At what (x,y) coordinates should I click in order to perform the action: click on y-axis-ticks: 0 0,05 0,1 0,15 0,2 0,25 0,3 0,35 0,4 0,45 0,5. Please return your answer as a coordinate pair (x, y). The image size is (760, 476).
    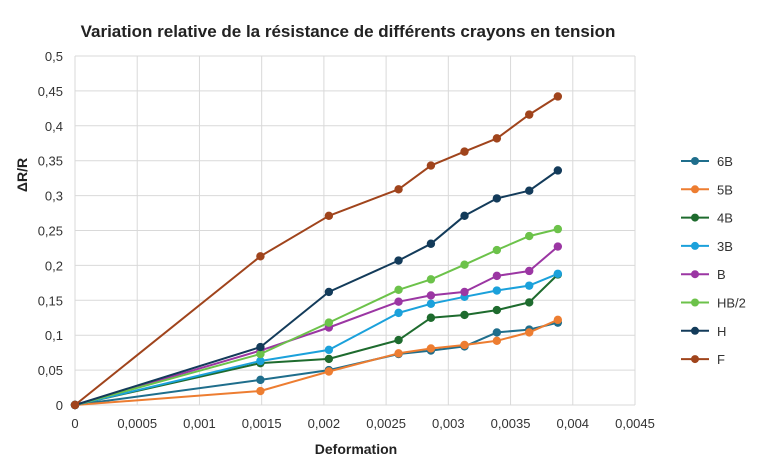
    Looking at the image, I should click on (50, 231).